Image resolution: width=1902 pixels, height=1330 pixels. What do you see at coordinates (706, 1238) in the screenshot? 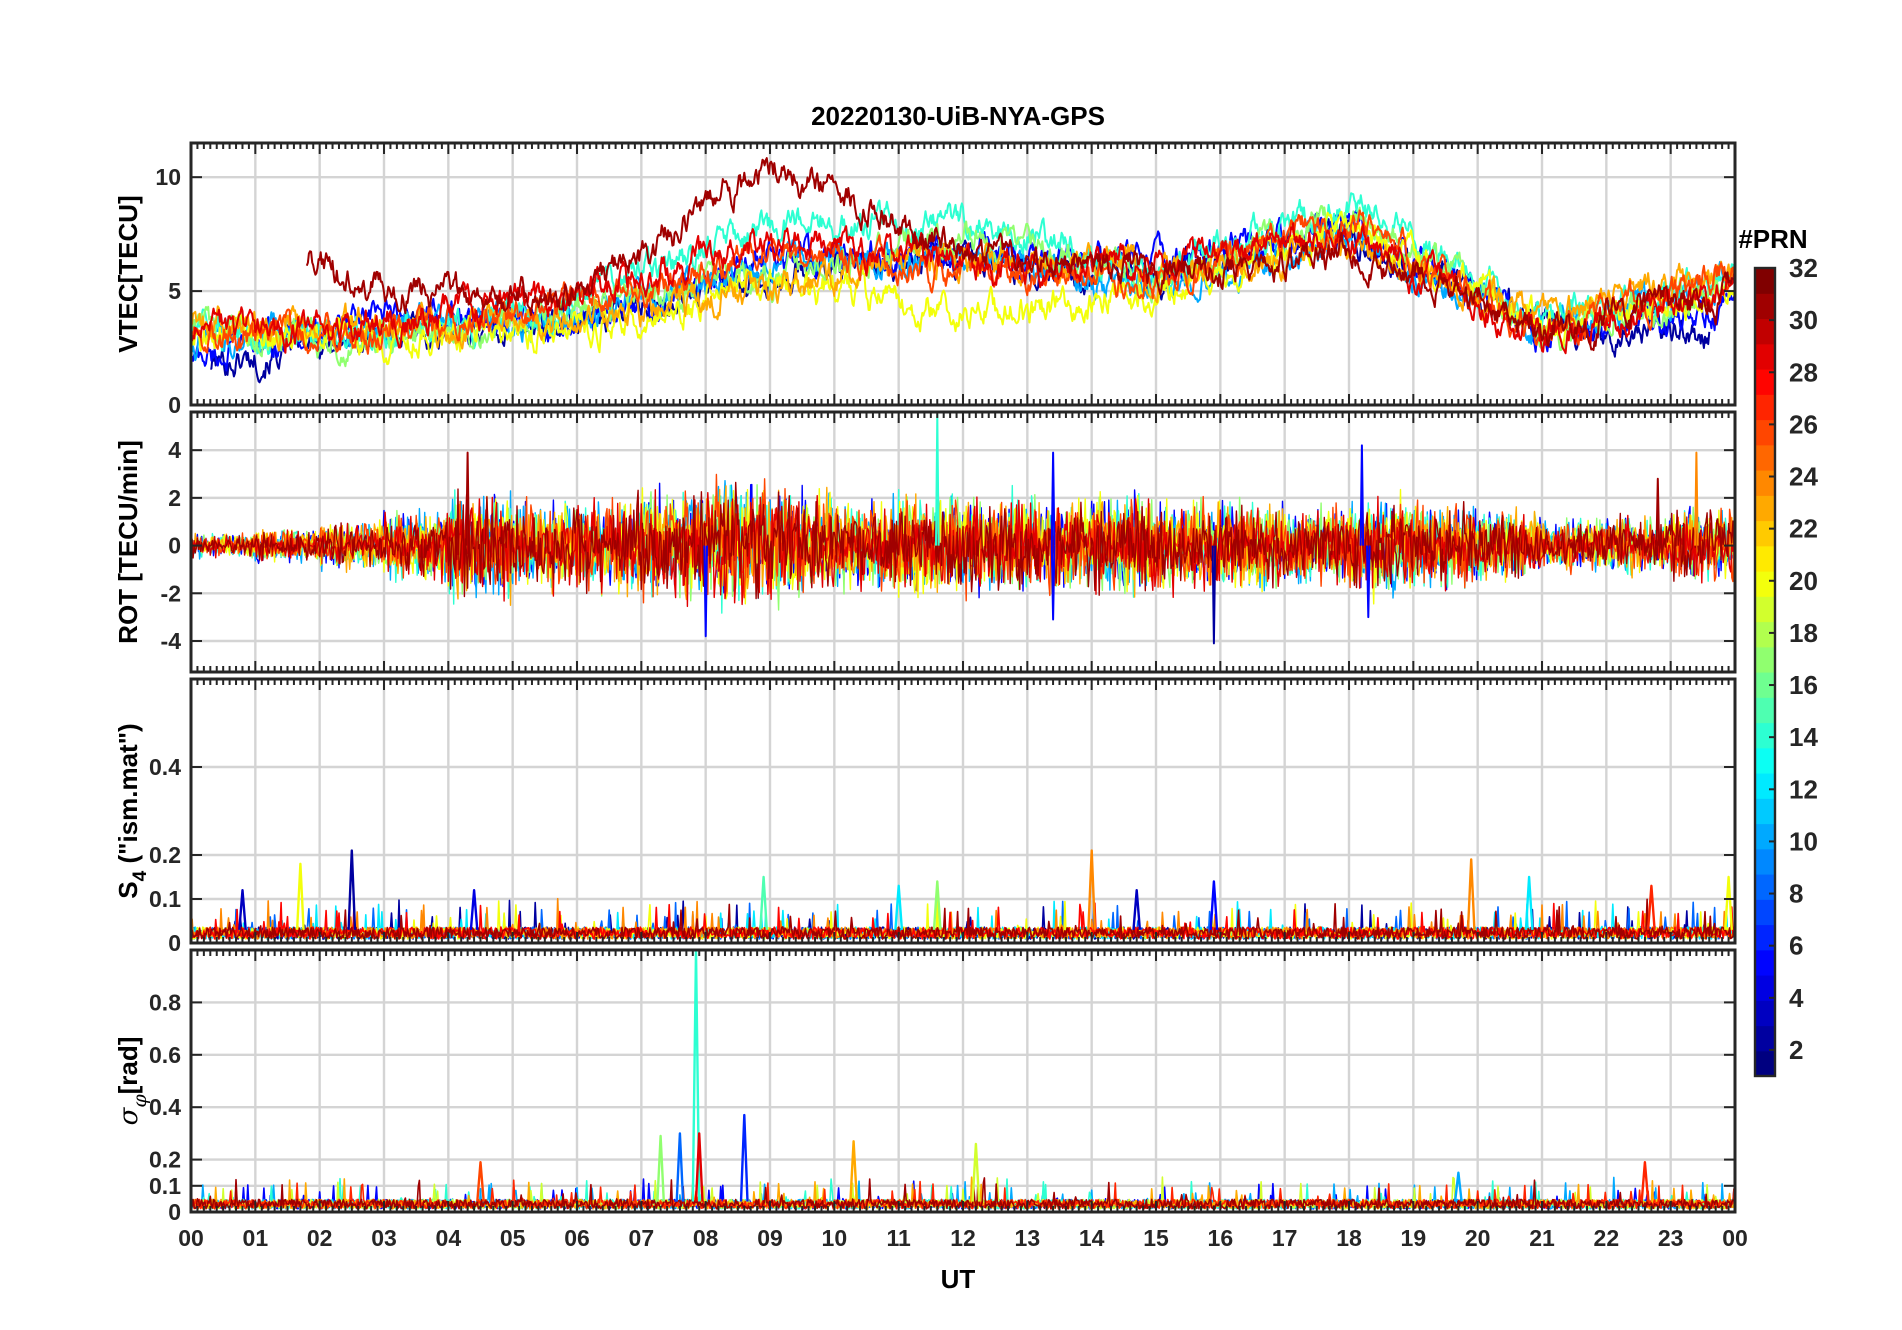
I see `x-tick-label: 08` at bounding box center [706, 1238].